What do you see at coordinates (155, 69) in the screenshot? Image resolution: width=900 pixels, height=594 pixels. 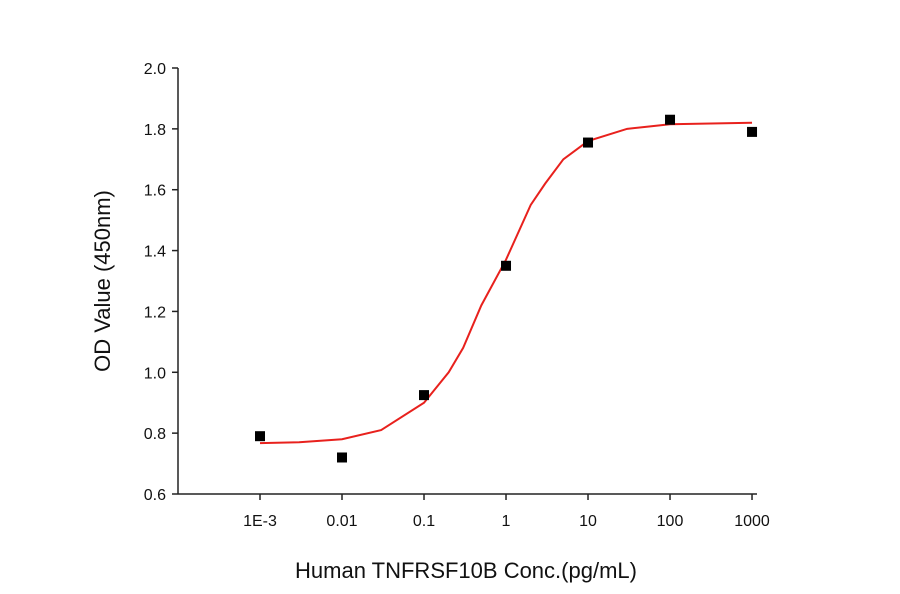 I see `y-tick-label: 2.0` at bounding box center [155, 69].